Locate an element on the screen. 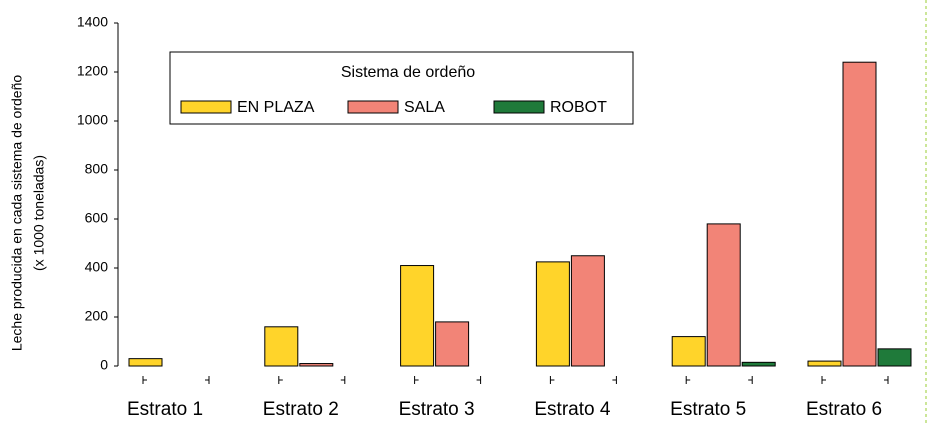 The width and height of the screenshot is (931, 424). y-tick-label: 600 is located at coordinates (97, 218).